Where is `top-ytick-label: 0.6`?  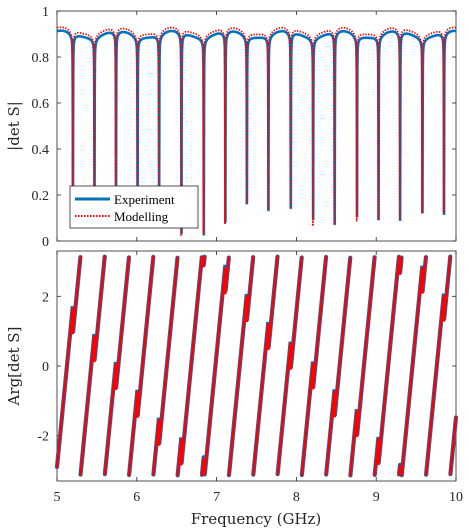
top-ytick-label: 0.6 is located at coordinates (41, 104).